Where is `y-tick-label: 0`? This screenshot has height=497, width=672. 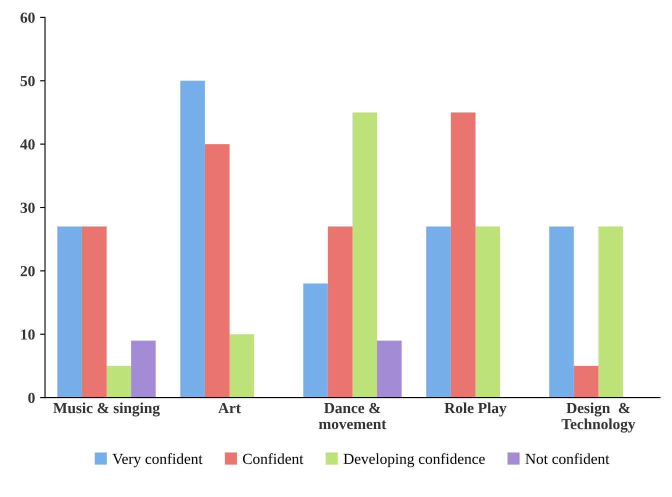
y-tick-label: 0 is located at coordinates (31, 398).